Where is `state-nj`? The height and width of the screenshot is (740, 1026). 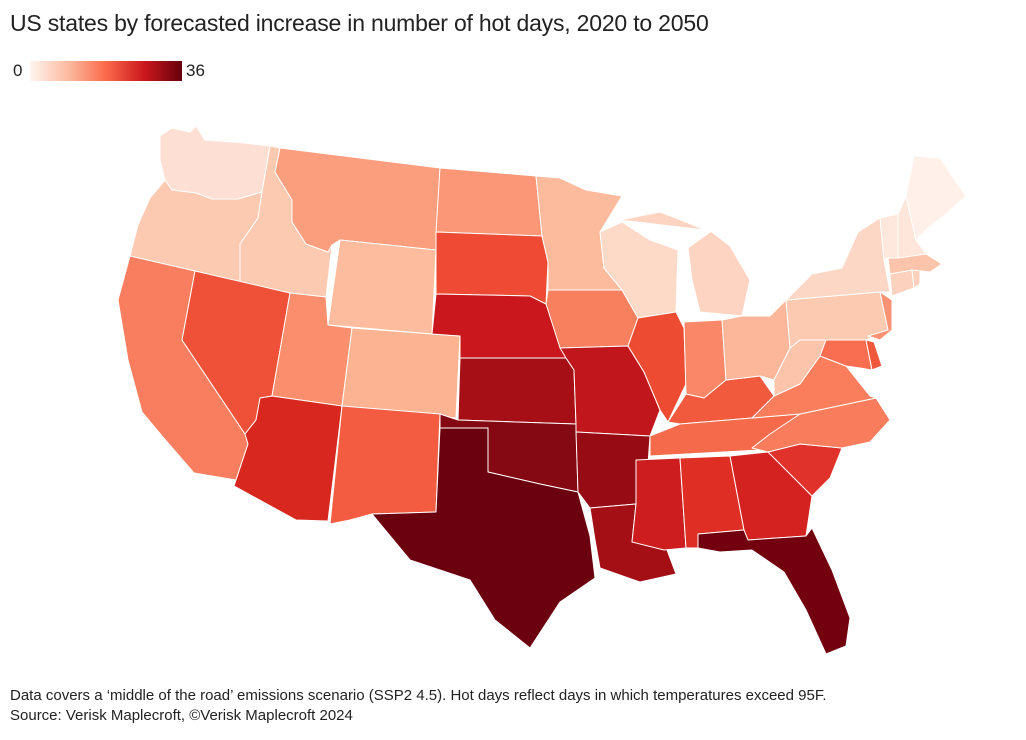
state-nj is located at coordinates (880, 316).